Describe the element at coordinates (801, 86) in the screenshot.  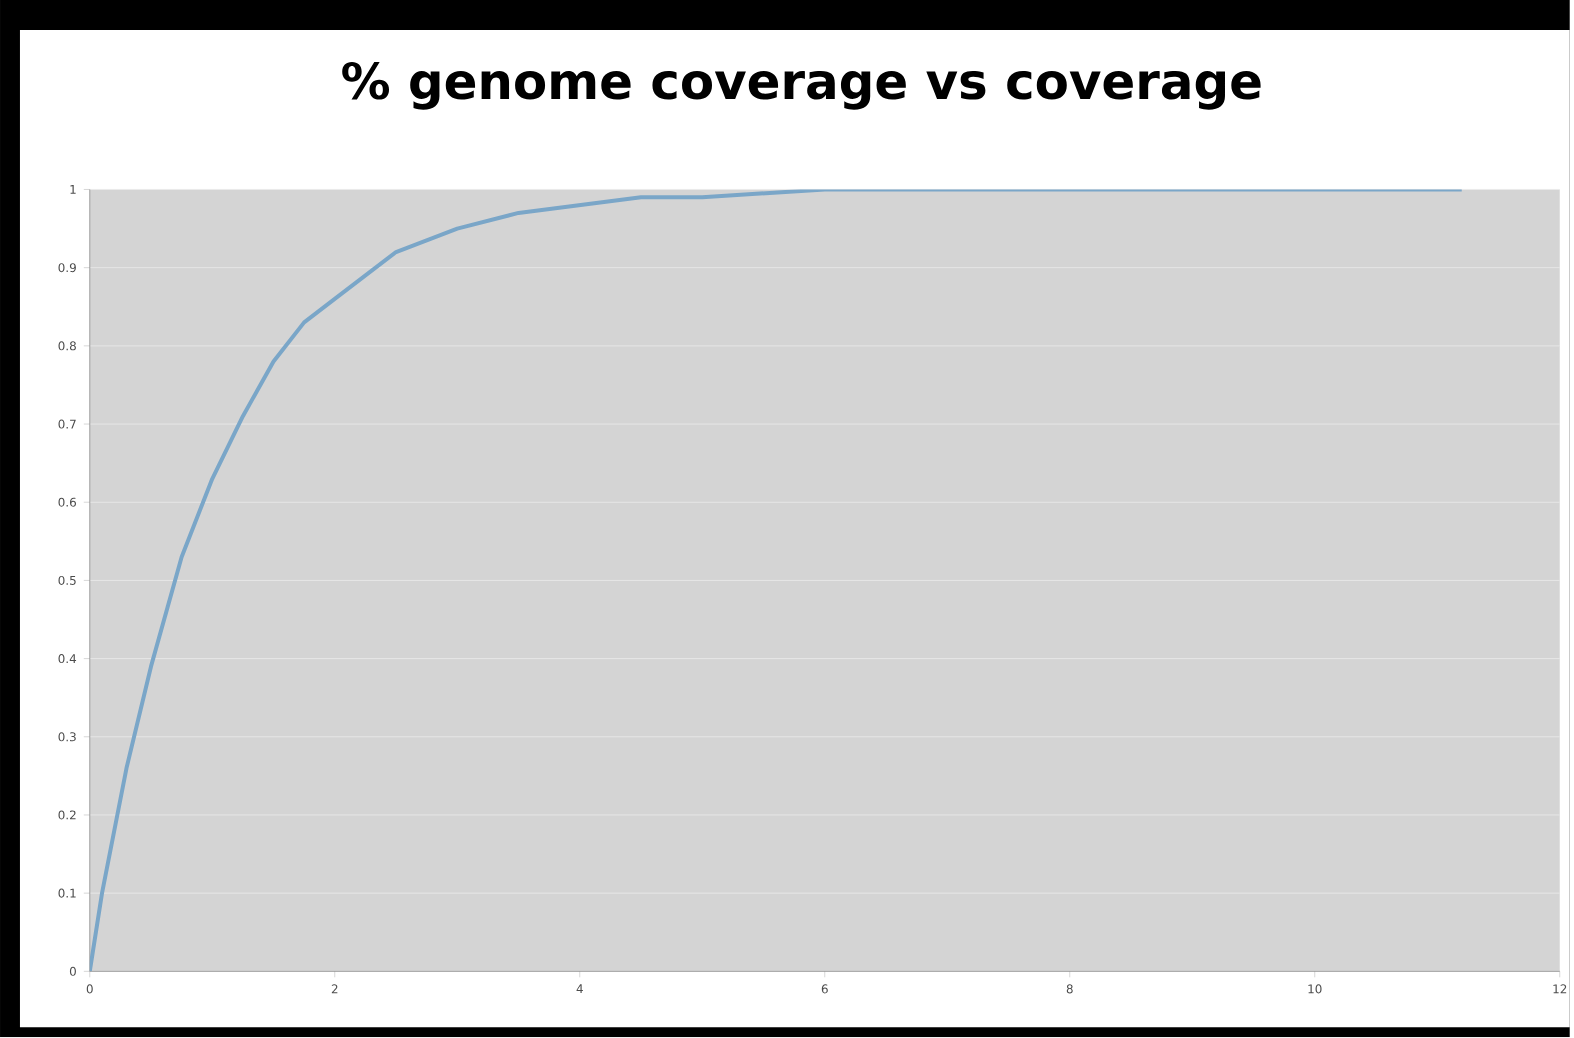
I see `chart-title: % genome coverage vs coverage` at that location.